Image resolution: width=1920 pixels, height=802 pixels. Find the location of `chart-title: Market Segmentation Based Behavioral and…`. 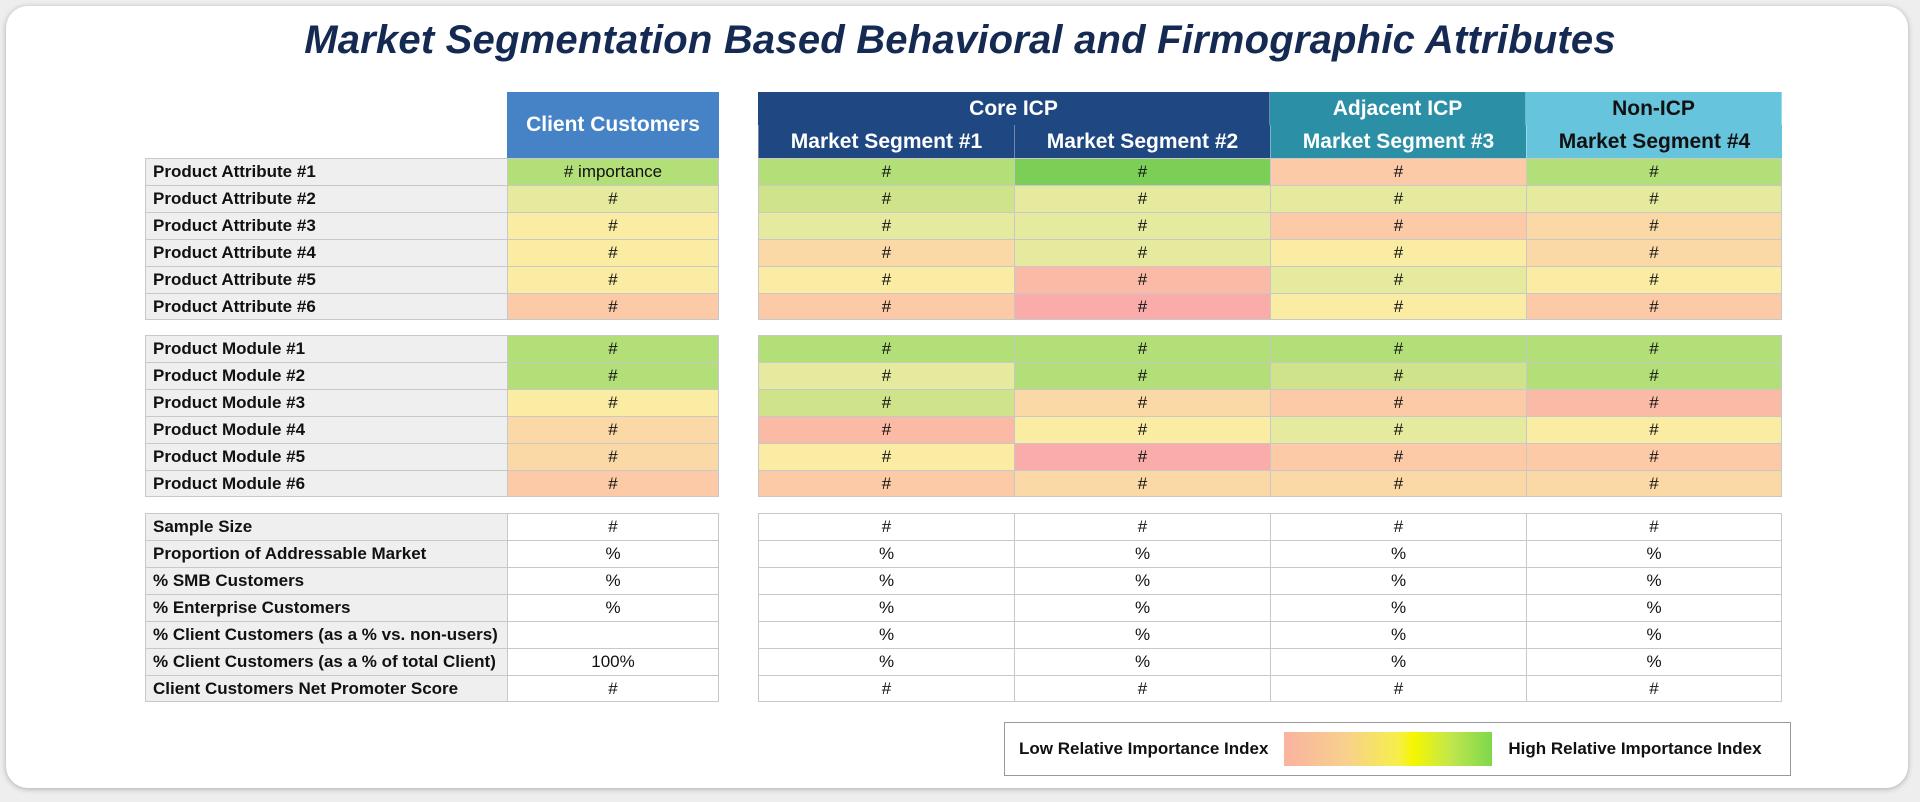

chart-title: Market Segmentation Based Behavioral and… is located at coordinates (960, 40).